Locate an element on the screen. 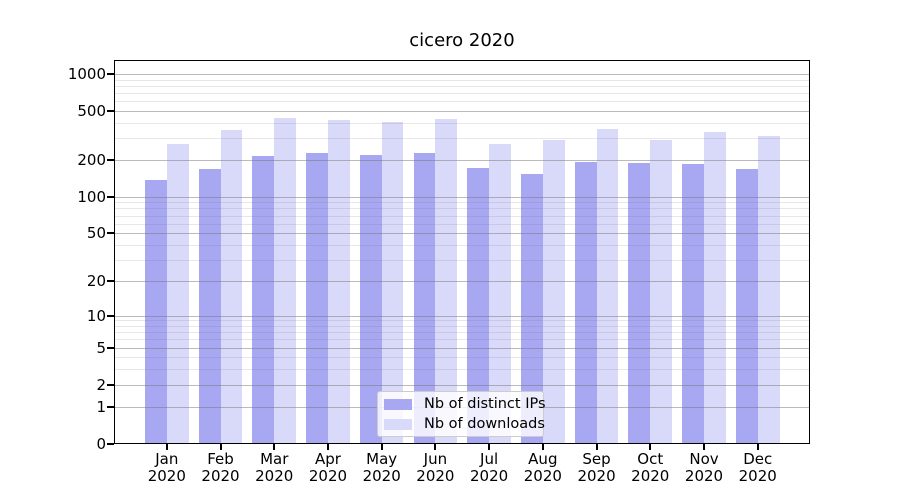  legend: Nb of distinct IPs Nb of downloads is located at coordinates (461, 414).